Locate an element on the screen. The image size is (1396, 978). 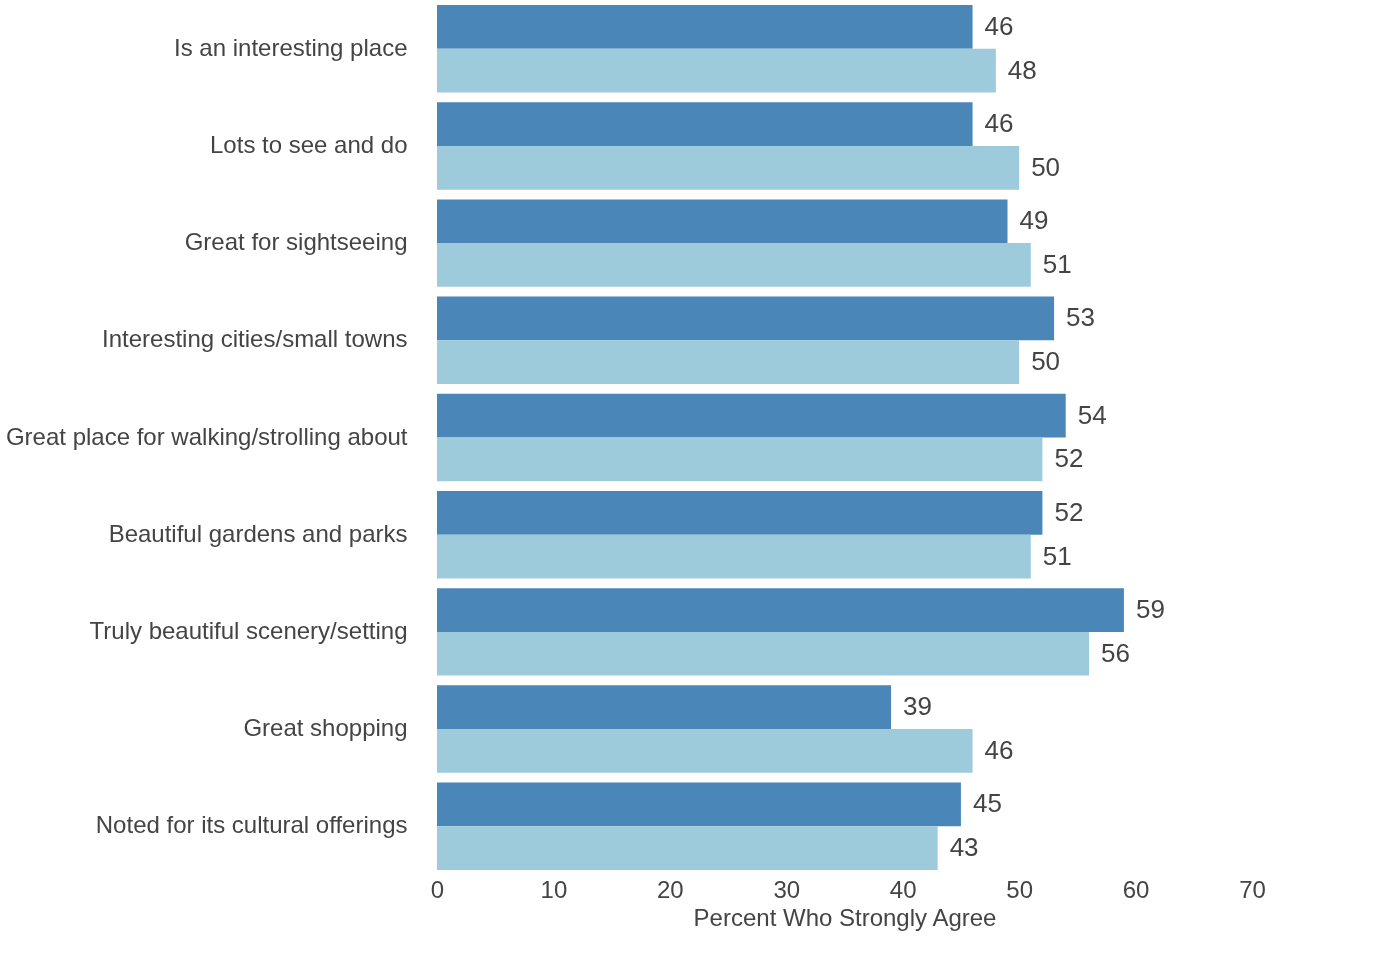
data-label: 56 is located at coordinates (1115, 652).